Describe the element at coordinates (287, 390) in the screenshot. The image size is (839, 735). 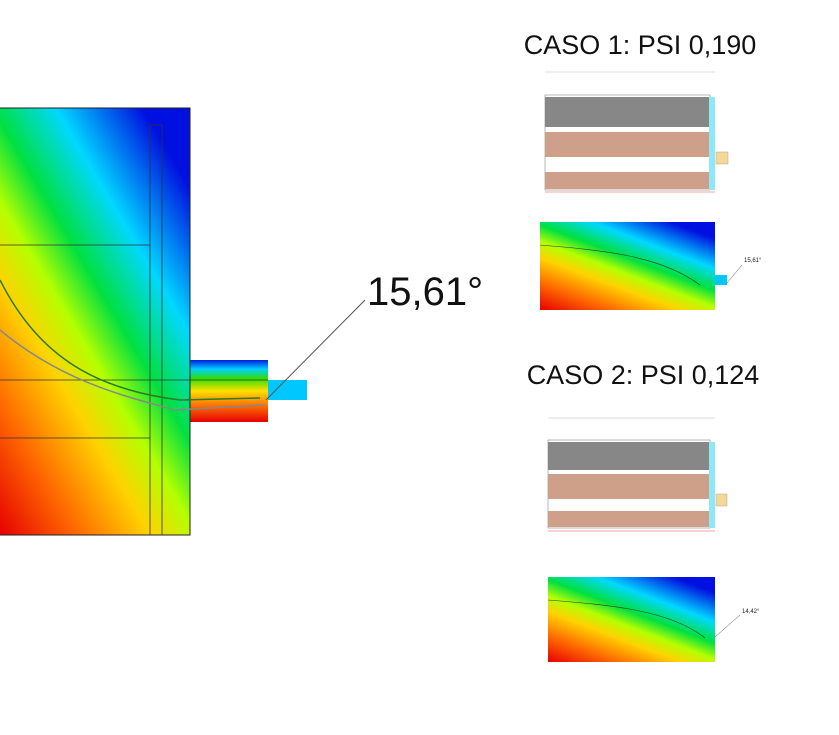
I see `thermal-tip` at that location.